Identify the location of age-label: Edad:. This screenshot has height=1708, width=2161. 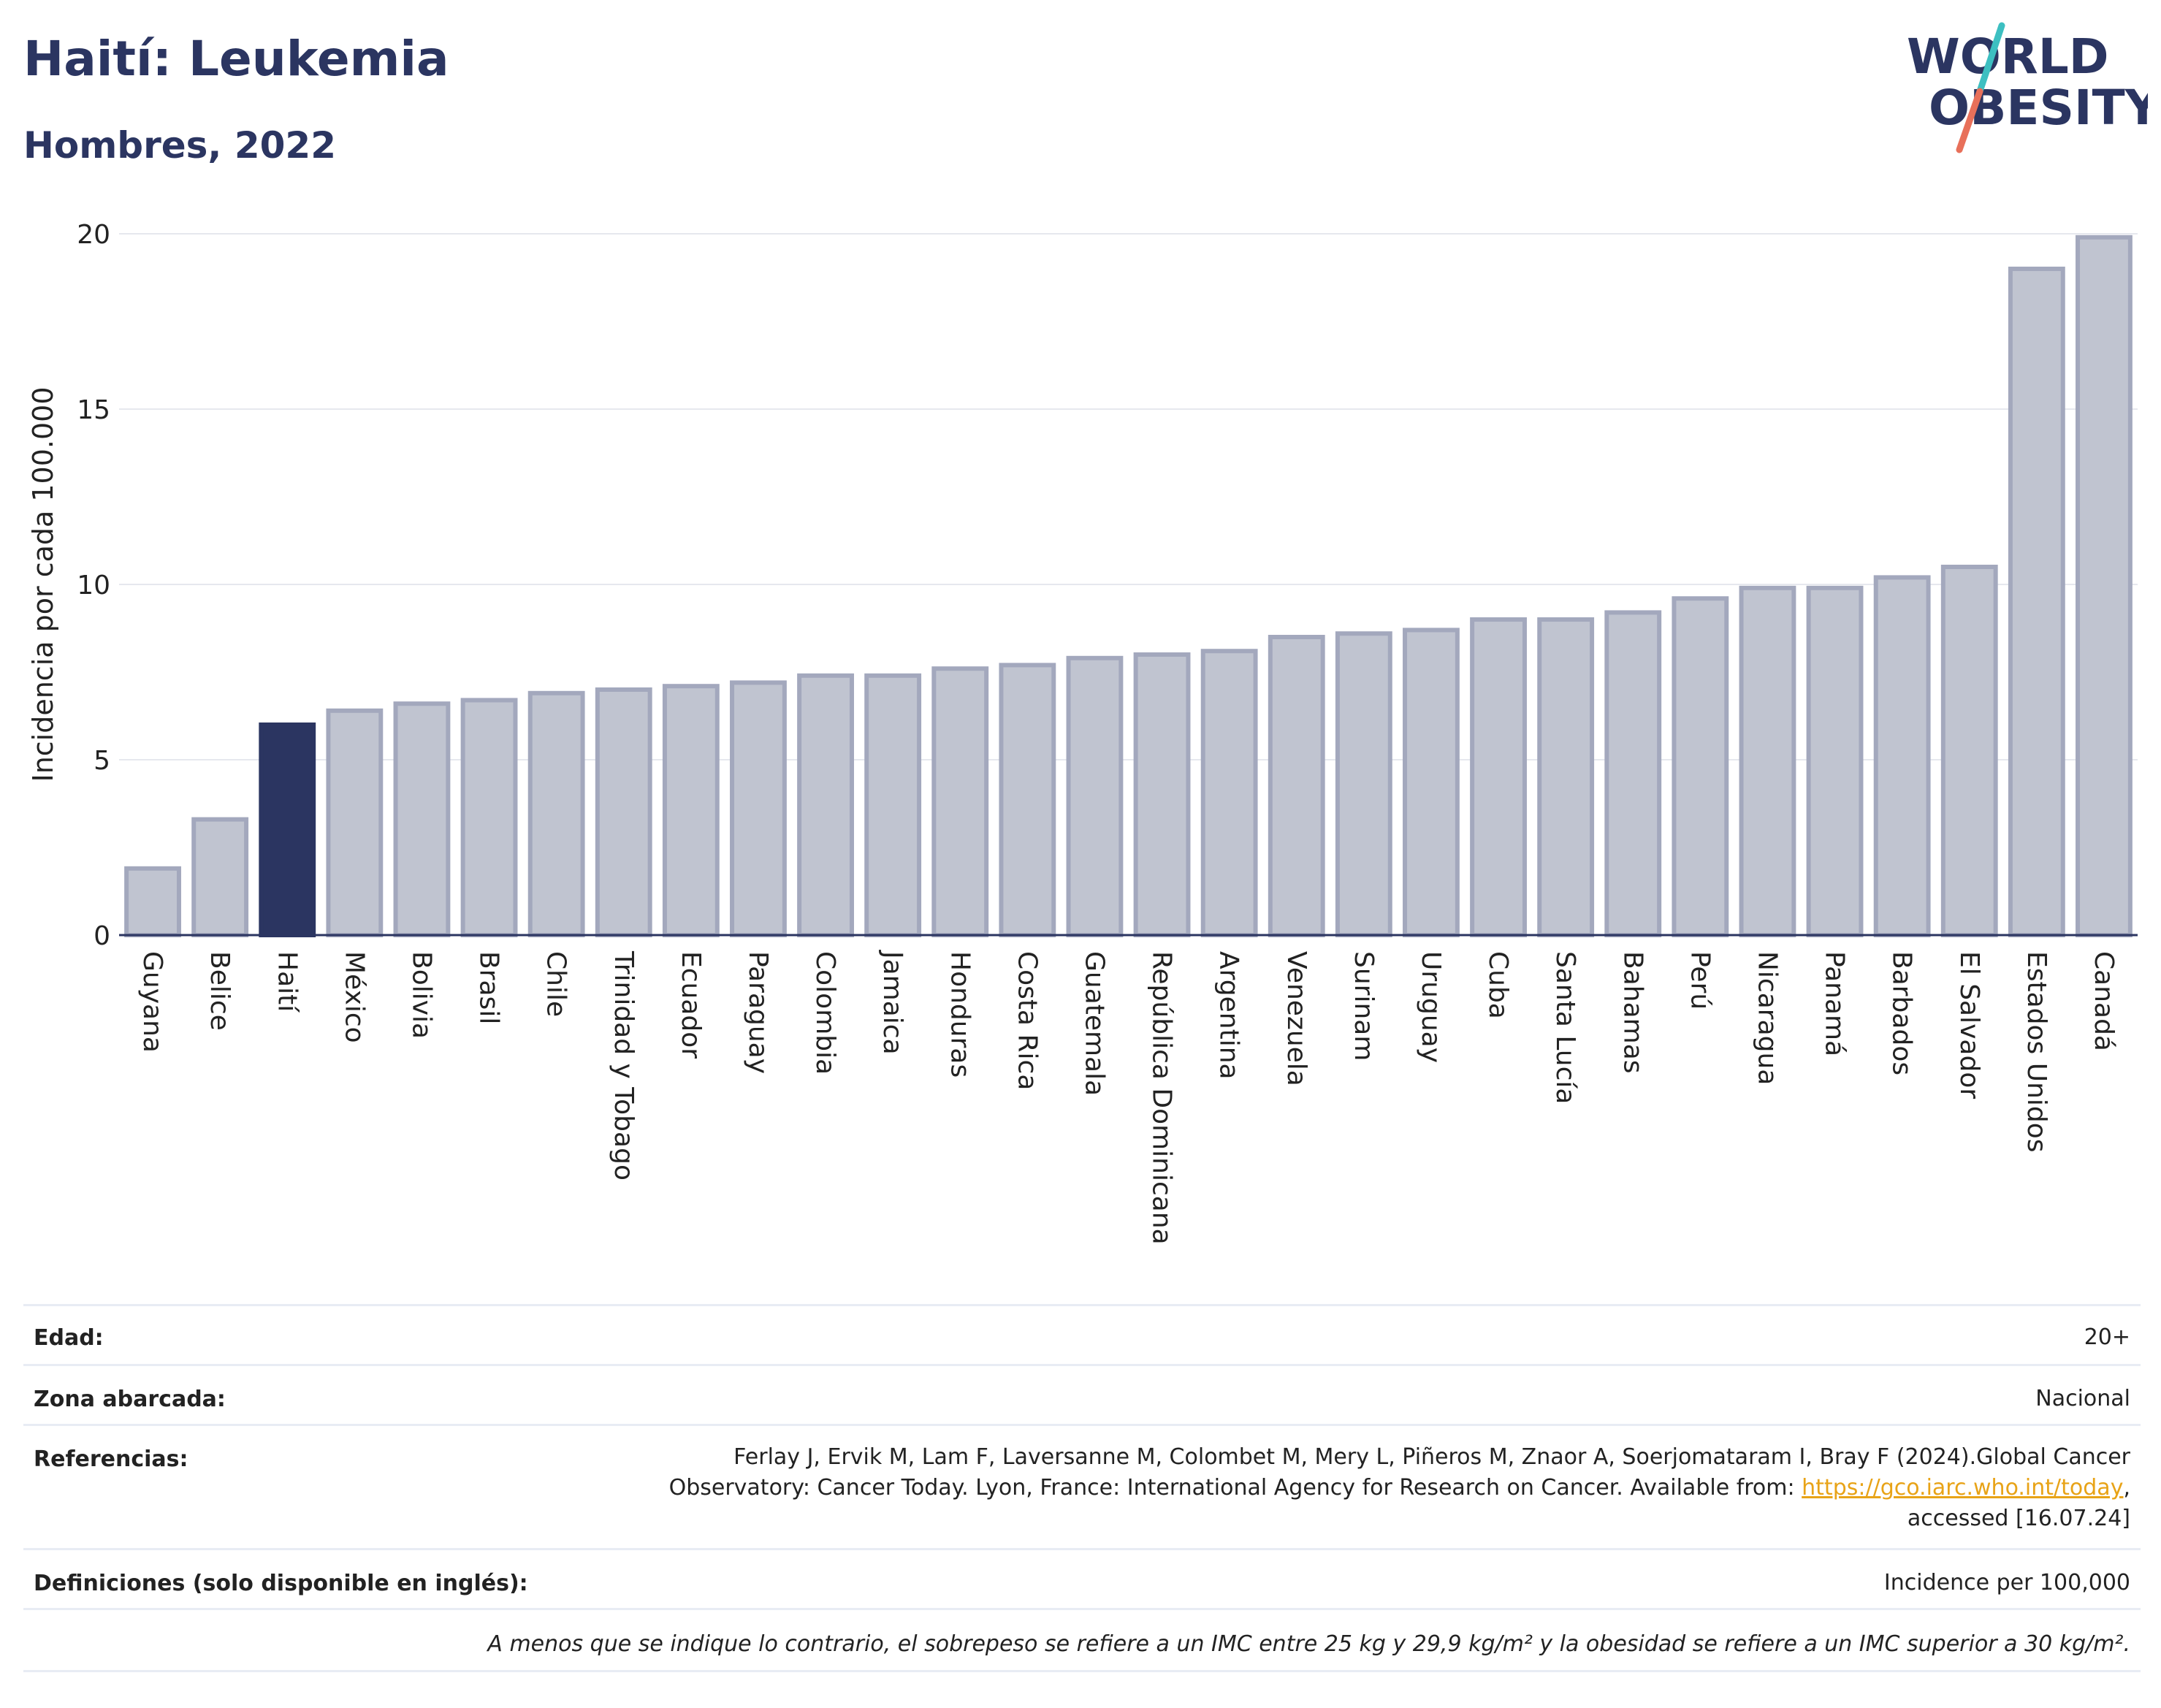
(69, 1338).